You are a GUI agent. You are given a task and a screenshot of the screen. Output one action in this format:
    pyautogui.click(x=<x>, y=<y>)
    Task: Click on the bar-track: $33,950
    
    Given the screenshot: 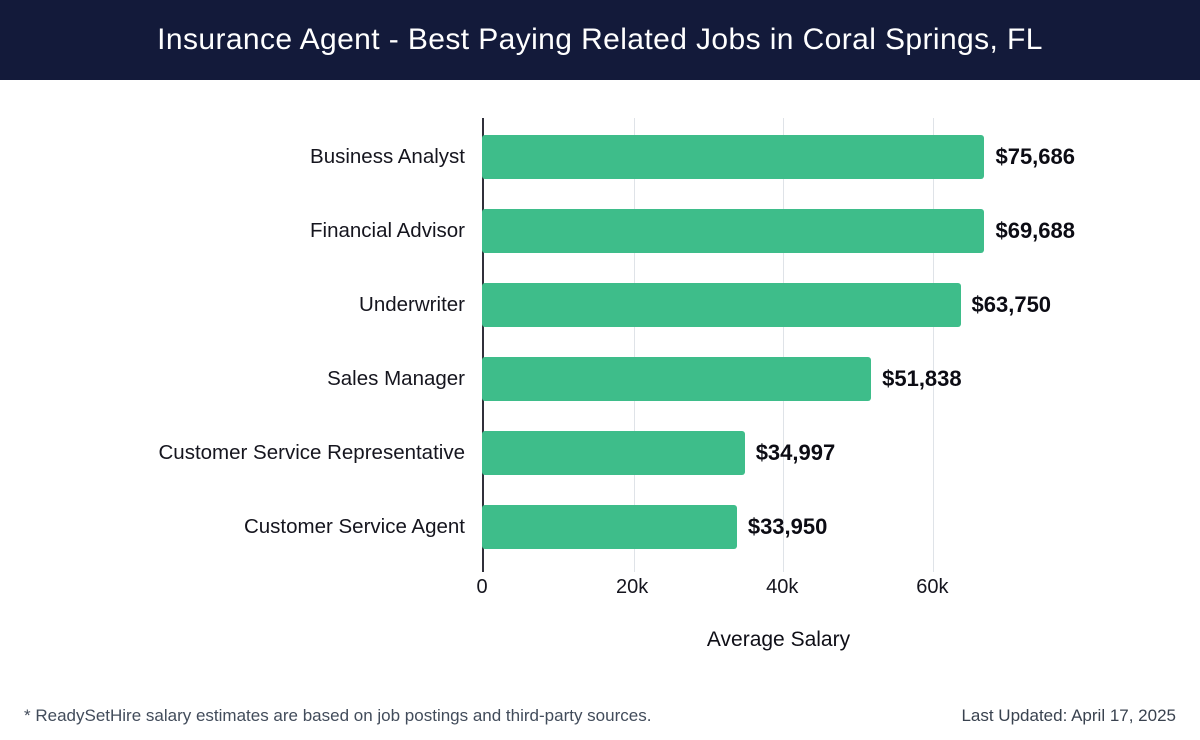 What is the action you would take?
    pyautogui.click(x=778, y=527)
    